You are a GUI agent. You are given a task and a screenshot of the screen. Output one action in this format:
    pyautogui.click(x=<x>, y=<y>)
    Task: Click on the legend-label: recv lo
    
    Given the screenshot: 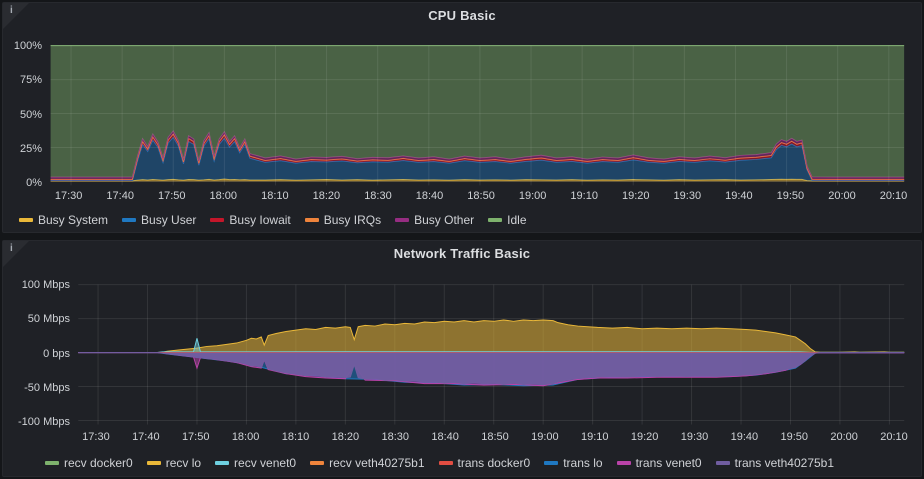 What is the action you would take?
    pyautogui.click(x=183, y=463)
    